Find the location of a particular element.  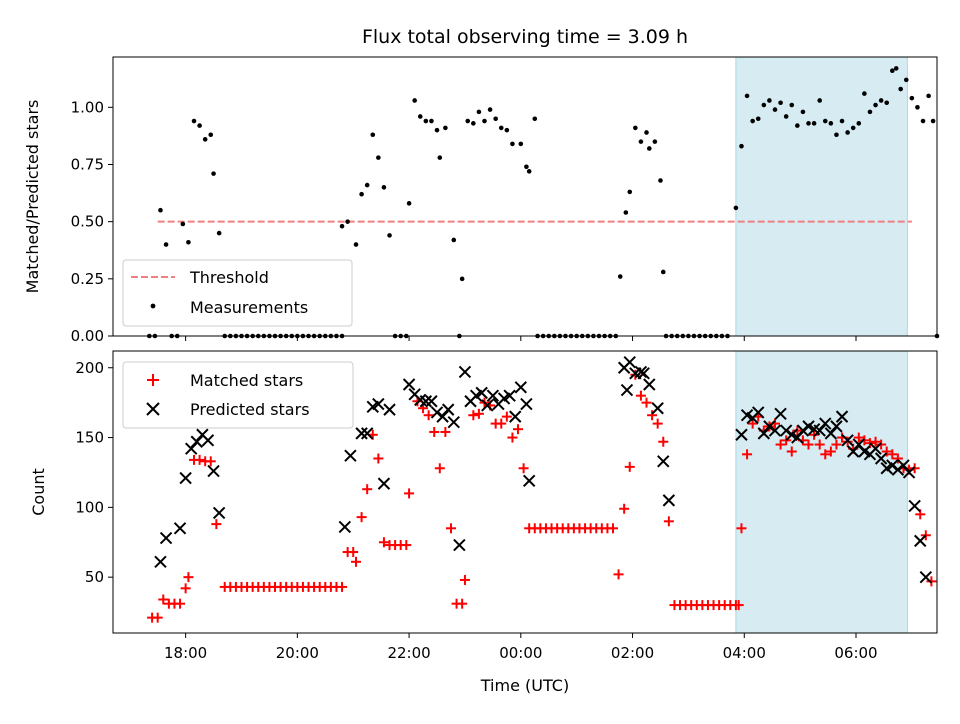

y-tick-label: 1.00 is located at coordinates (87, 107).